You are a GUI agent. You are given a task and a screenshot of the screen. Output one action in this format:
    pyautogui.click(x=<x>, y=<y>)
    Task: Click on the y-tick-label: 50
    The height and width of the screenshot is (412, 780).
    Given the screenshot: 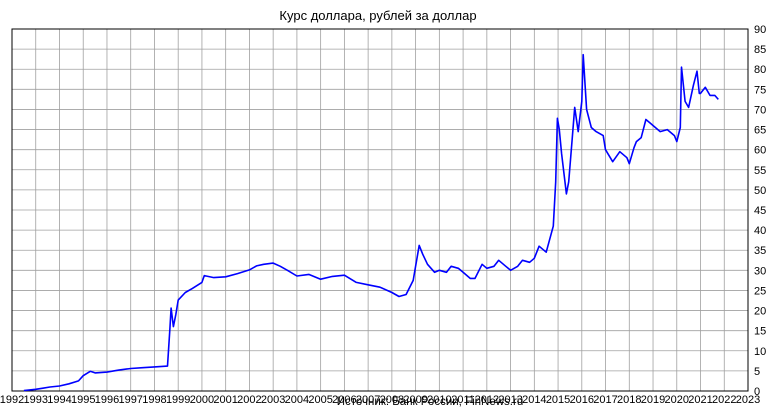 What is the action you would take?
    pyautogui.click(x=760, y=191)
    